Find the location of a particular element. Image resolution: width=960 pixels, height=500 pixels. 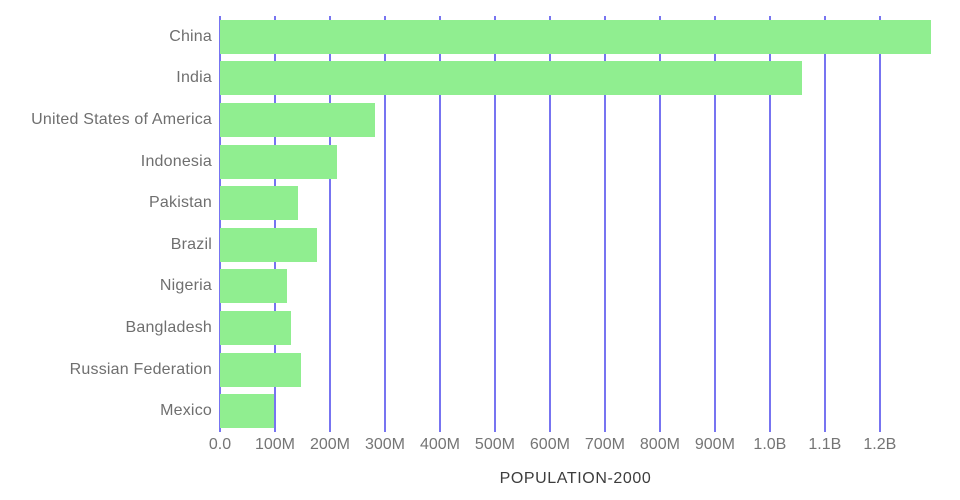

bar-brazil is located at coordinates (268, 244).